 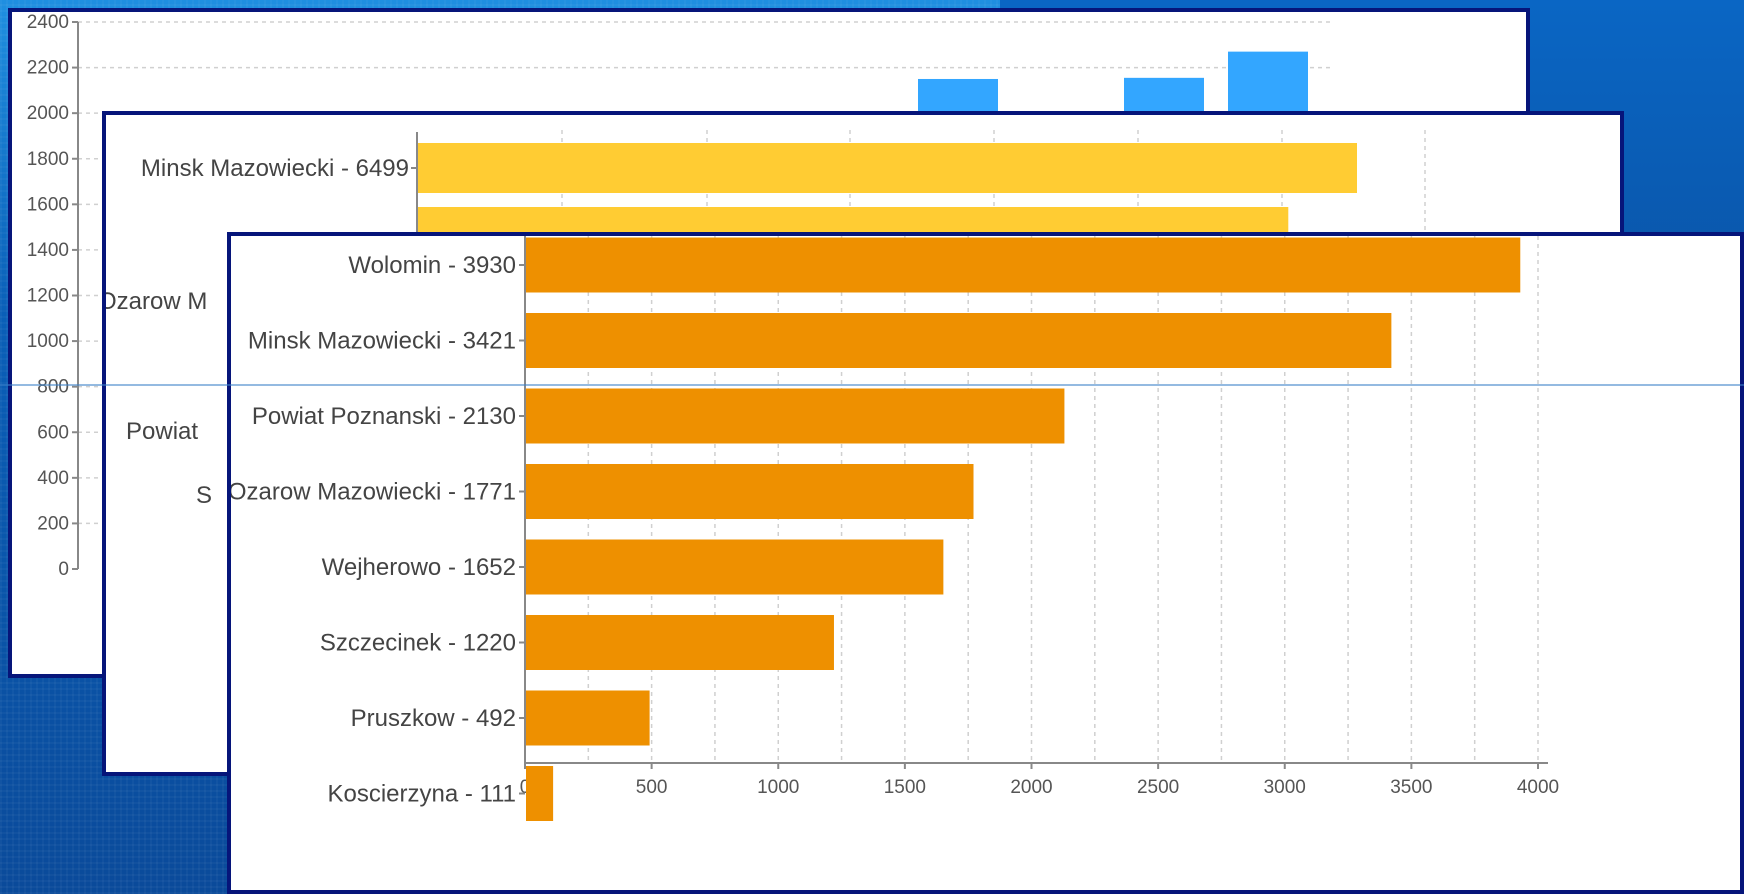 What do you see at coordinates (53, 387) in the screenshot?
I see `back-y-tick-label: 800` at bounding box center [53, 387].